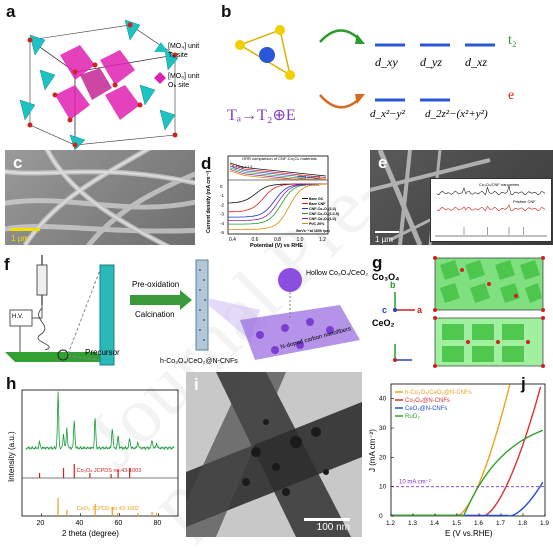 The width and height of the screenshot is (553, 550). What do you see at coordinates (109, 471) in the screenshot?
I see `co3o4-ref-label: Co₃O₄ JCPDS no.43-1003` at bounding box center [109, 471].